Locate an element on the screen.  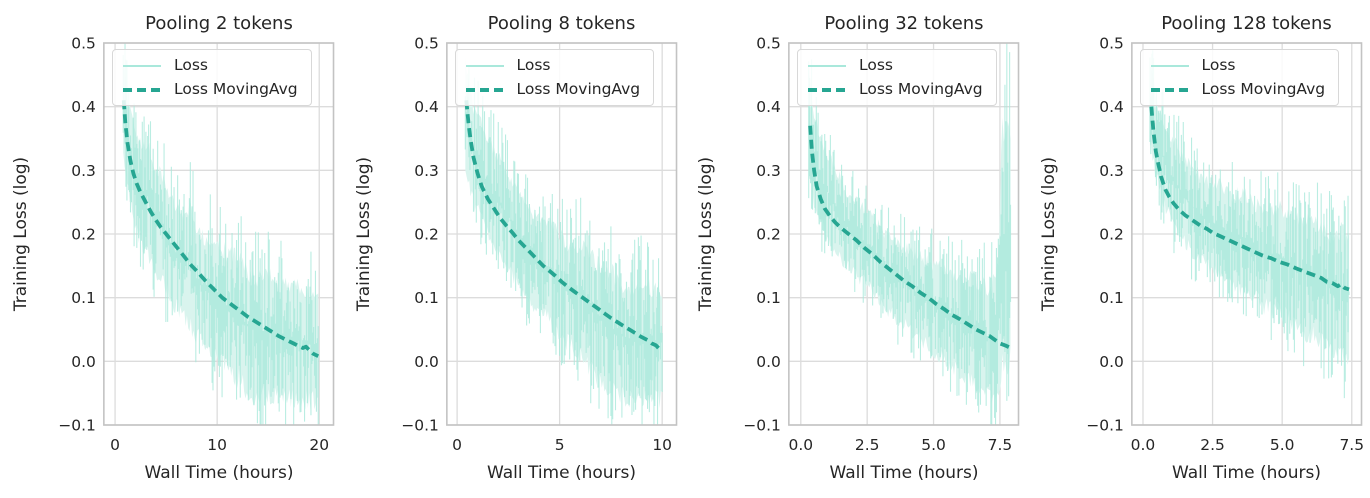
subplot-title: Pooling 32 tokens is located at coordinates (904, 23).